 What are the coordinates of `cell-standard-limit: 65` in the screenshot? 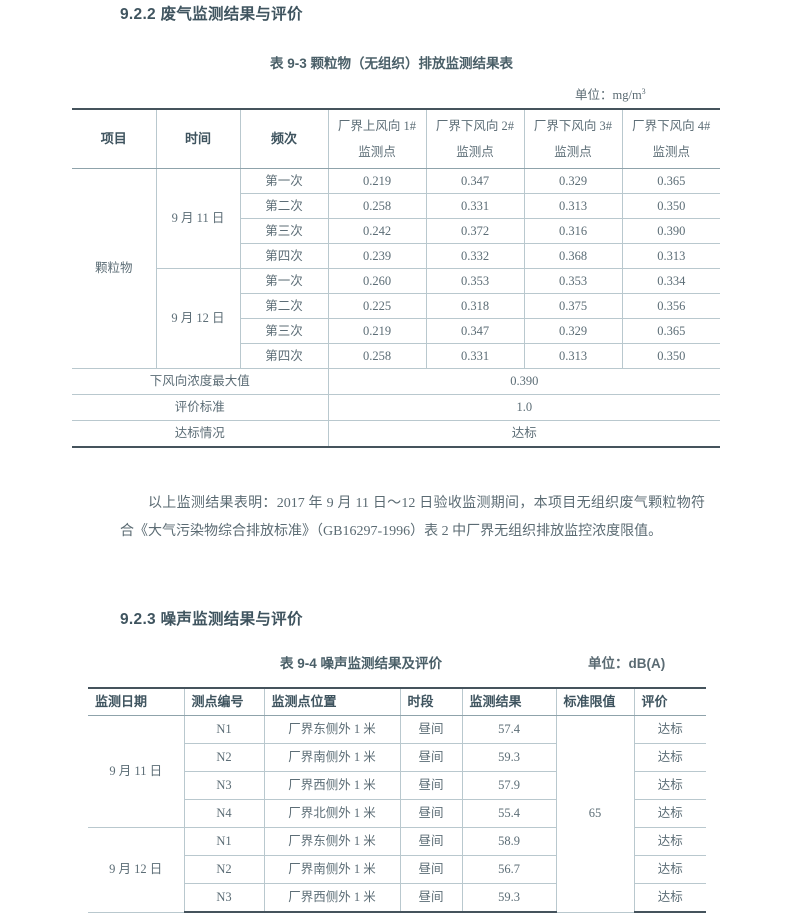 It's located at (595, 814).